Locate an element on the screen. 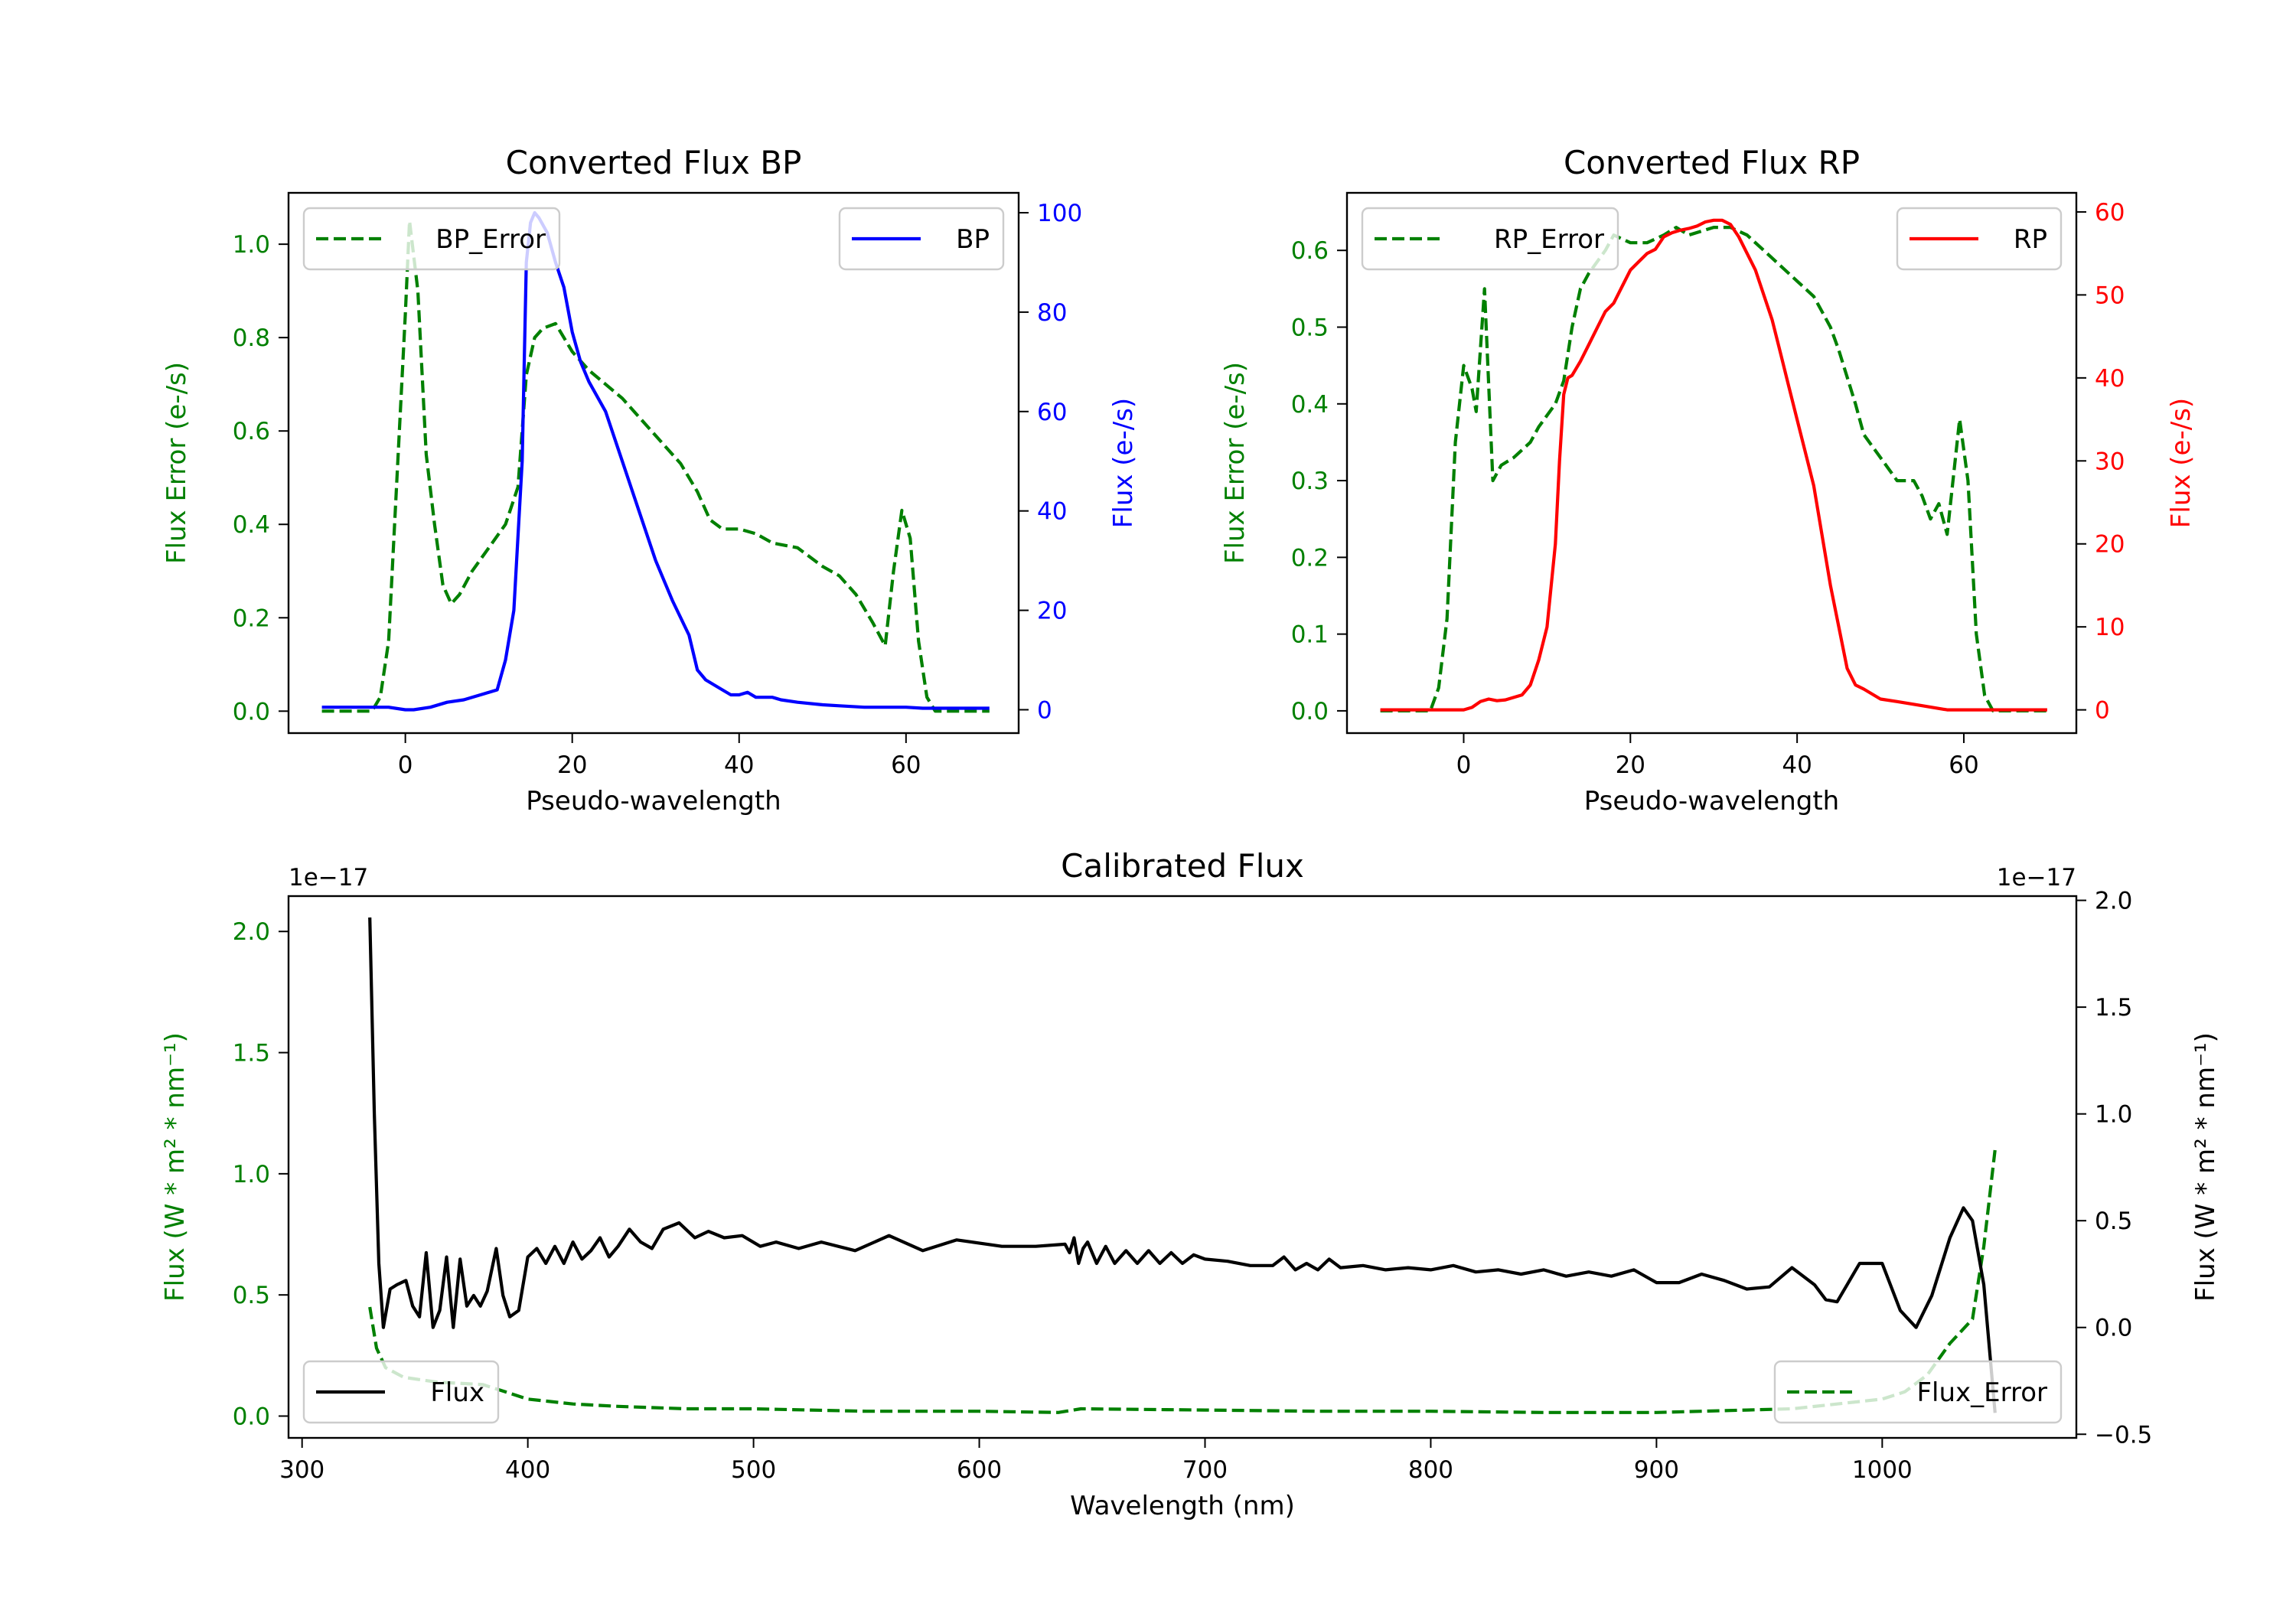 The image size is (2296, 1607). flux-legend: Flux is located at coordinates (401, 1392).